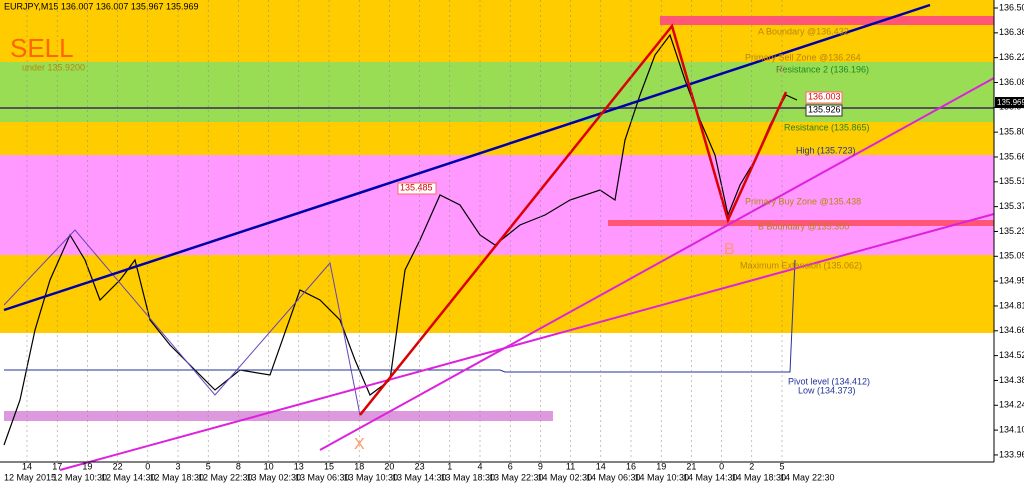 The image size is (1024, 489). Describe the element at coordinates (1009, 242) in the screenshot. I see `price-axis` at that location.